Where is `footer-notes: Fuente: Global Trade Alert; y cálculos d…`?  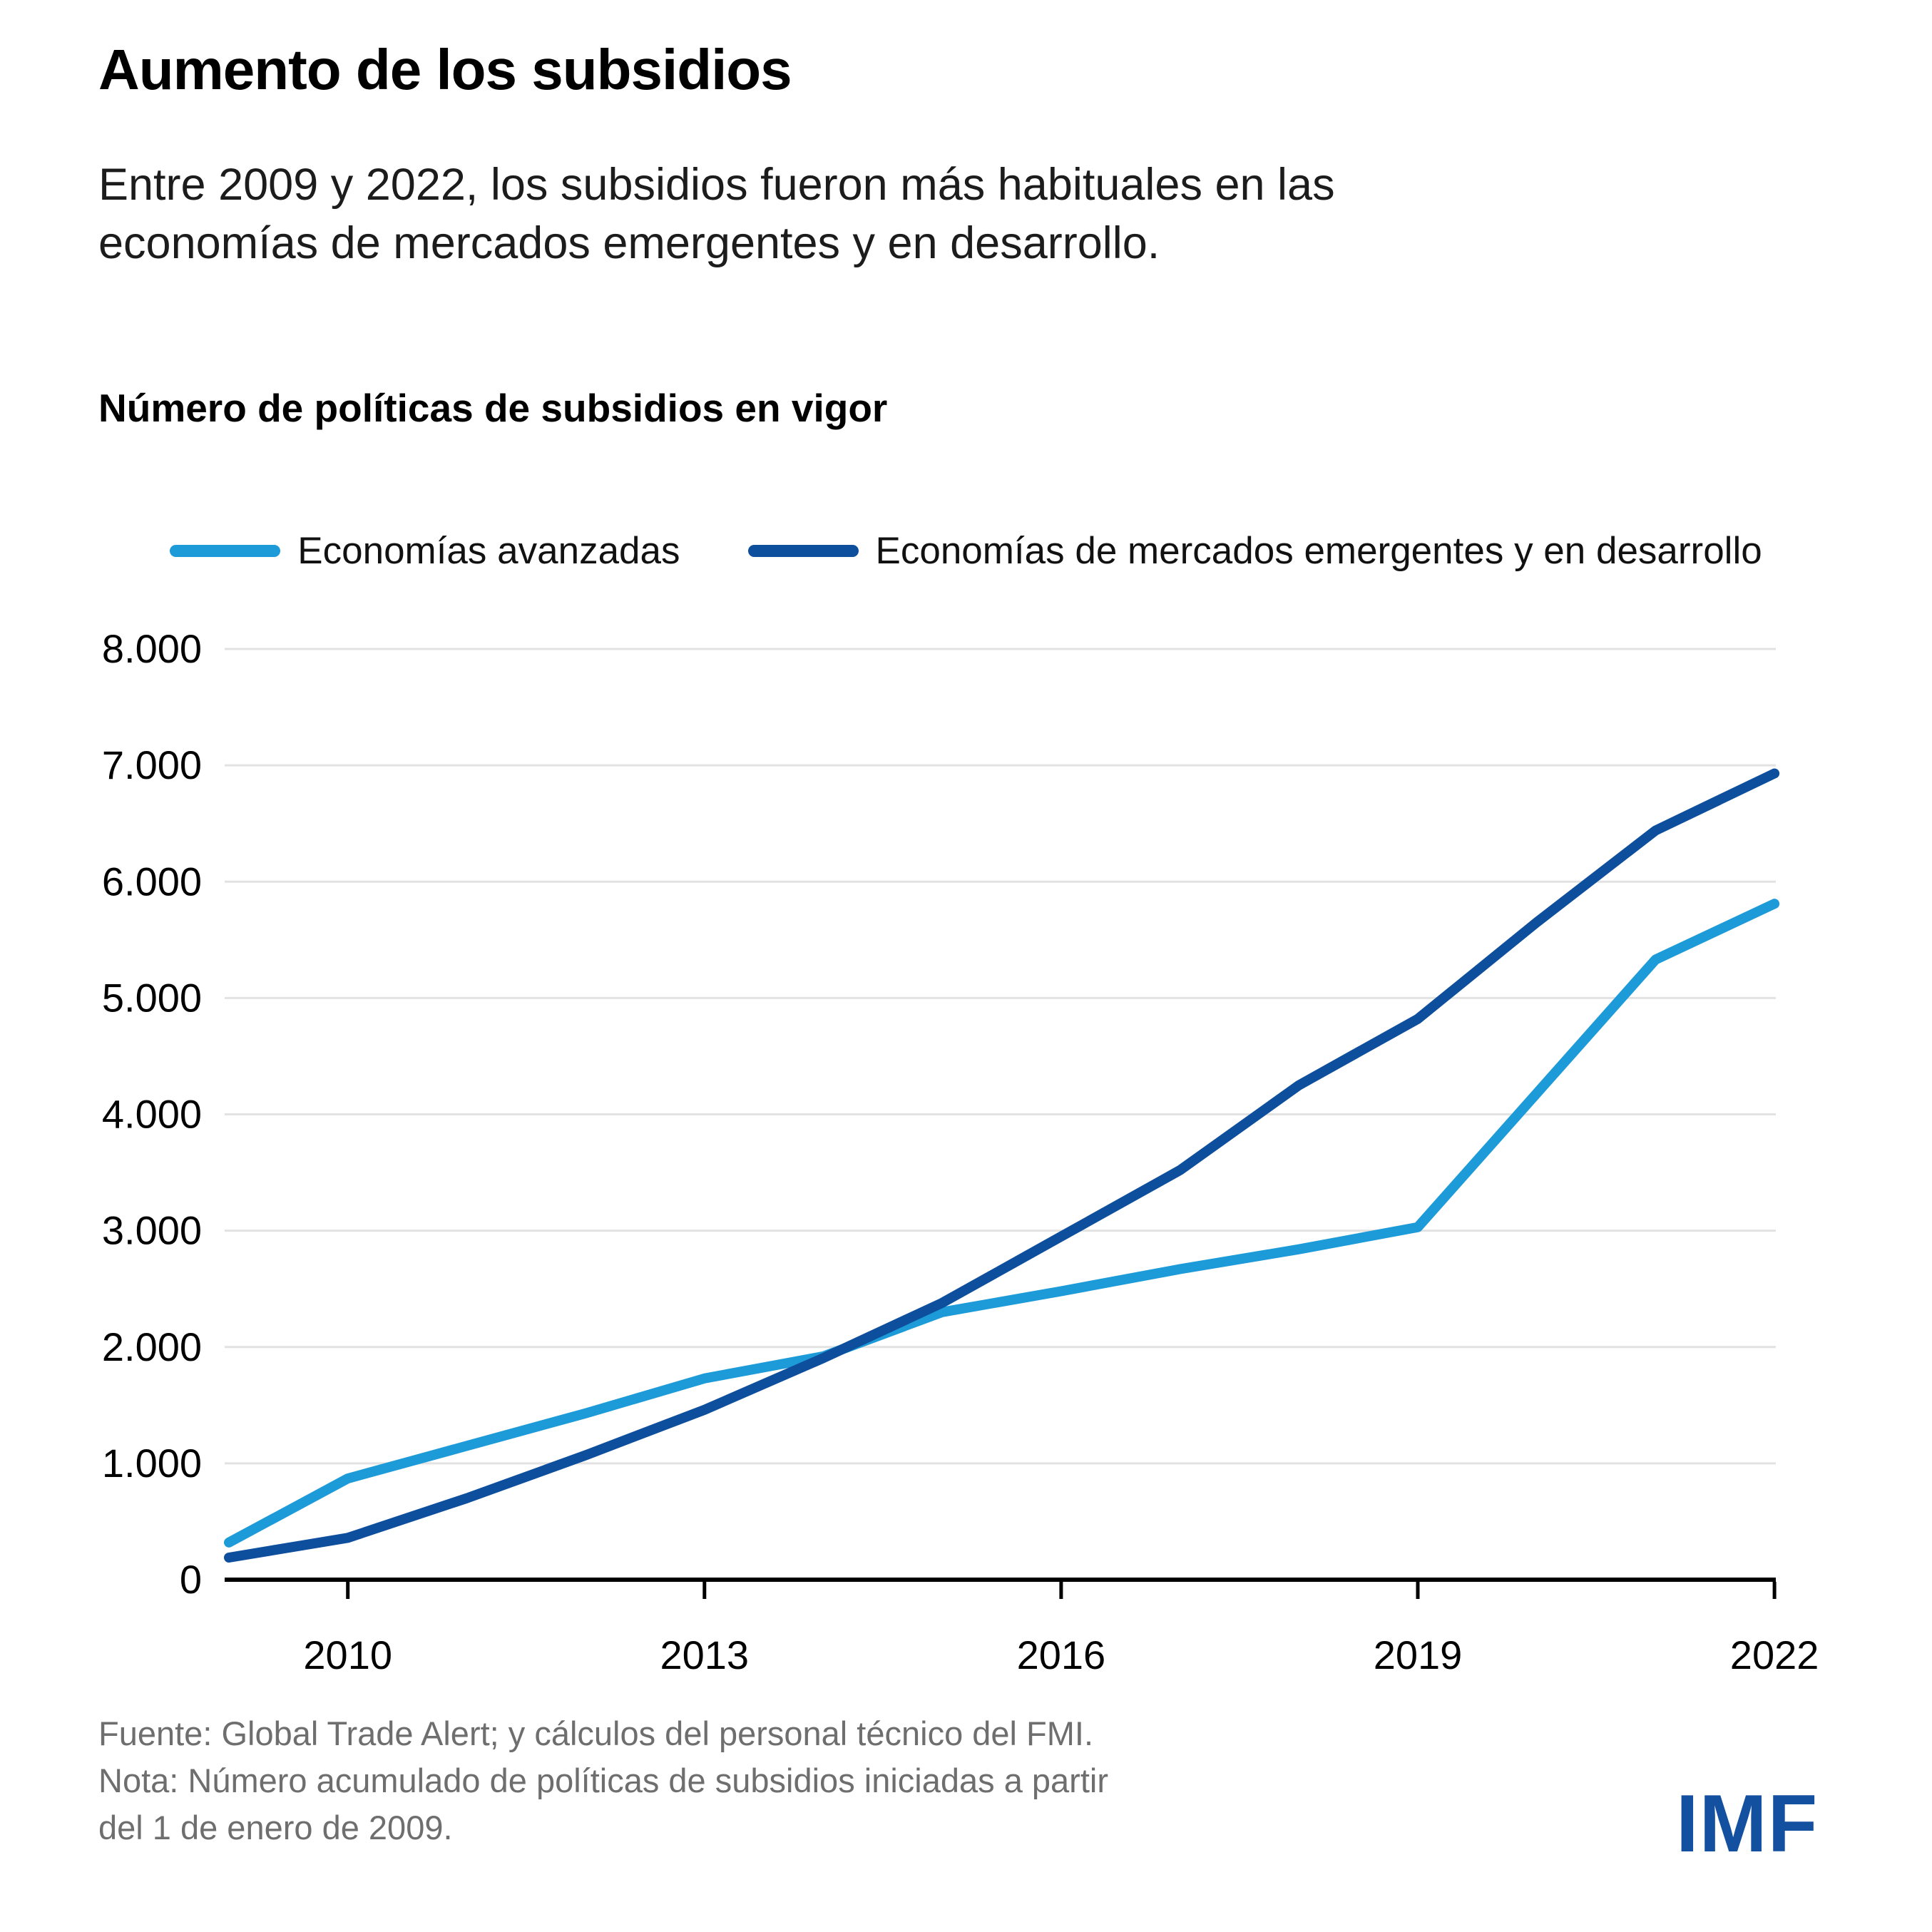 footer-notes: Fuente: Global Trade Alert; y cálculos d… is located at coordinates (603, 1780).